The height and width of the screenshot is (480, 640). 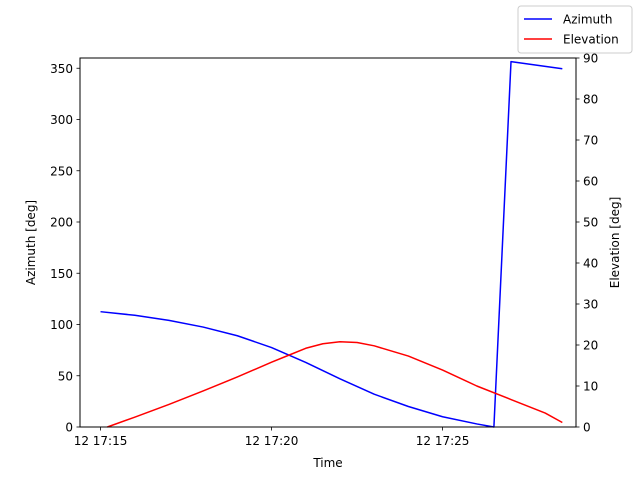 I want to click on left-y-tick-label: 100, so click(x=61, y=325).